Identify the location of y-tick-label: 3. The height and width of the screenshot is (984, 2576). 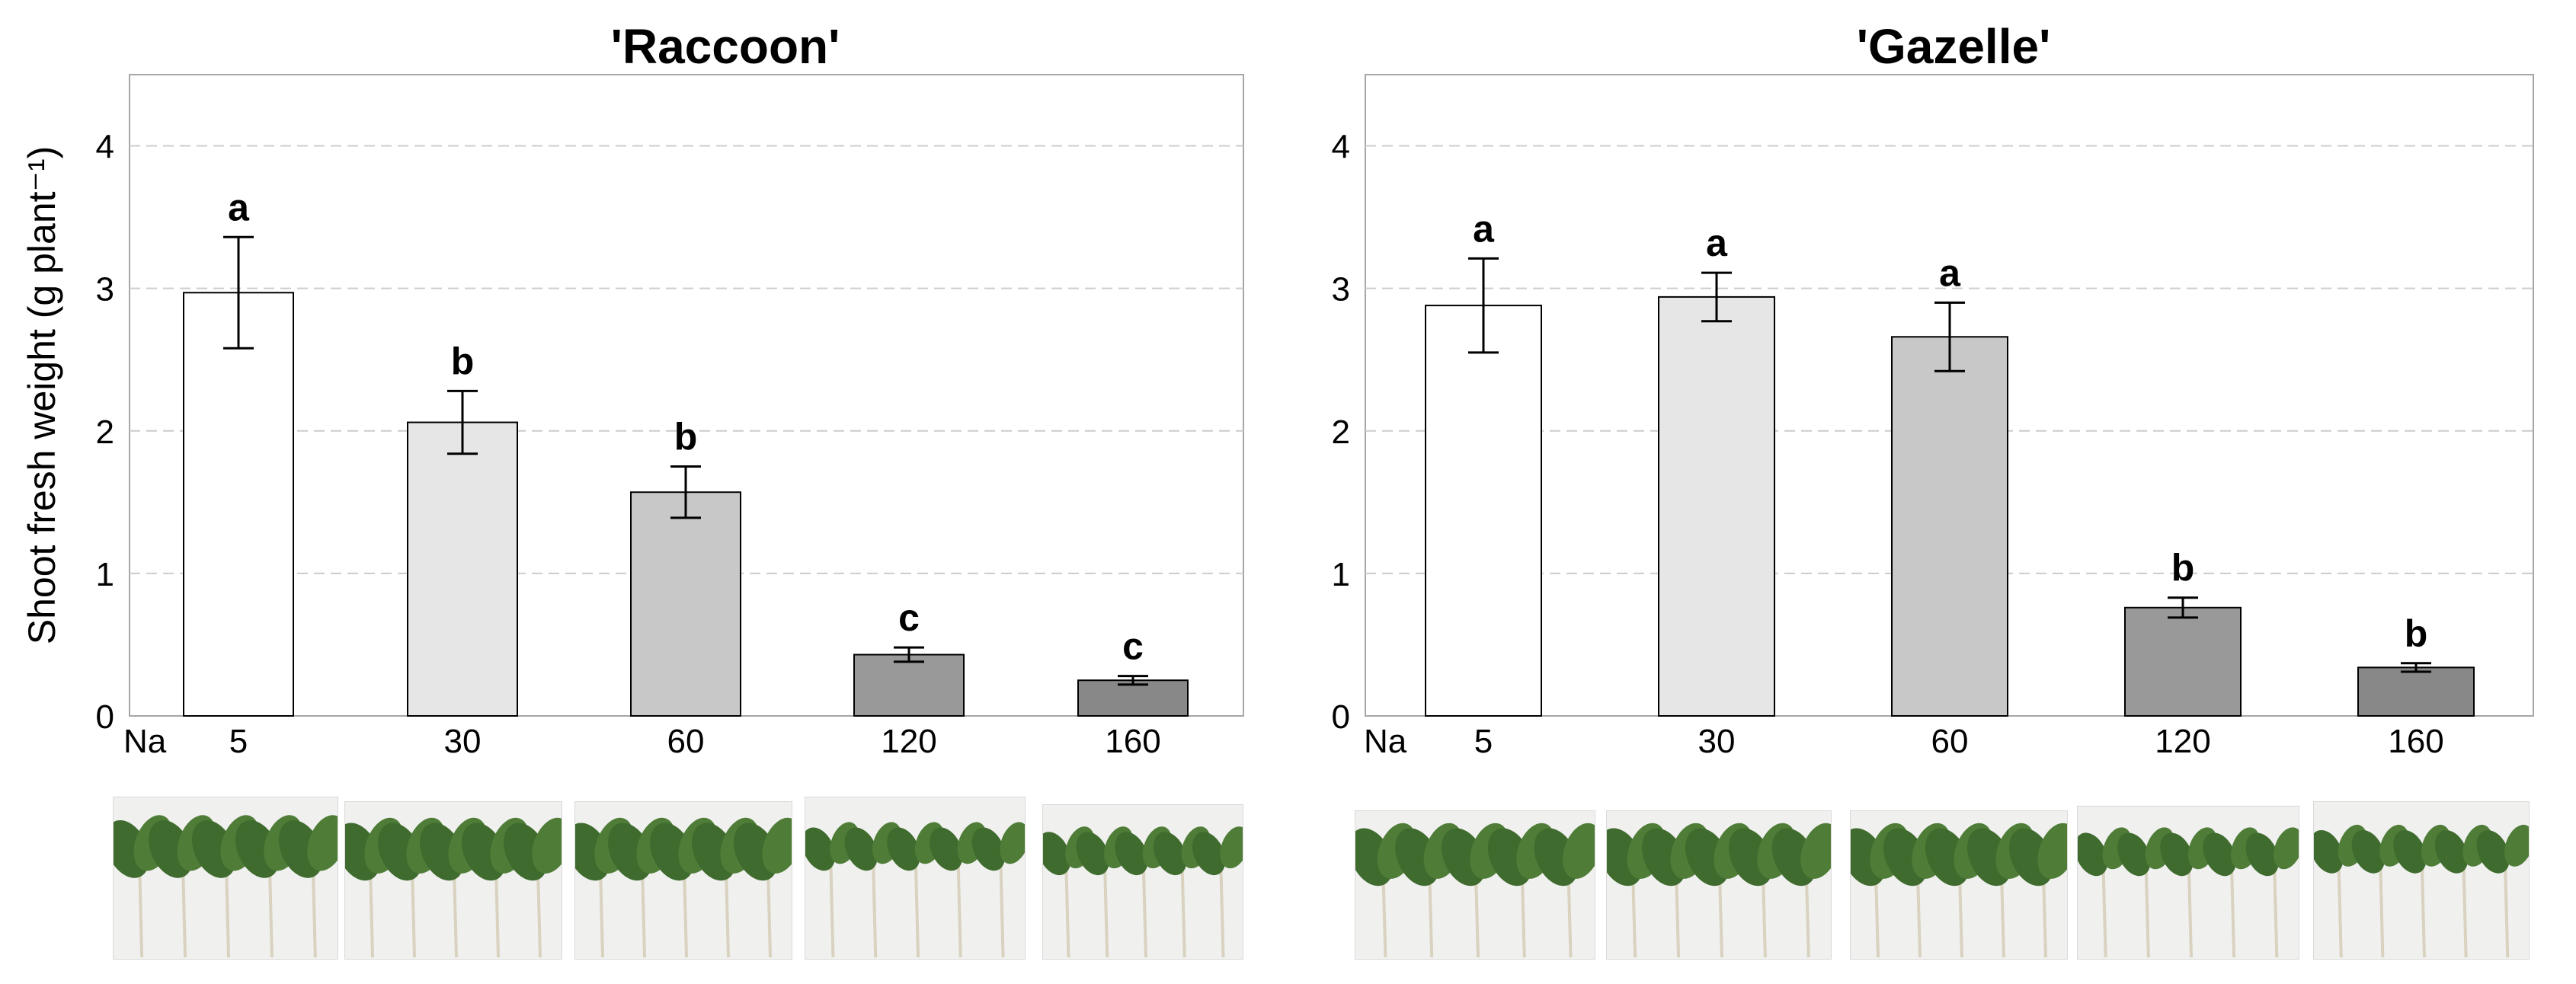
(1341, 289).